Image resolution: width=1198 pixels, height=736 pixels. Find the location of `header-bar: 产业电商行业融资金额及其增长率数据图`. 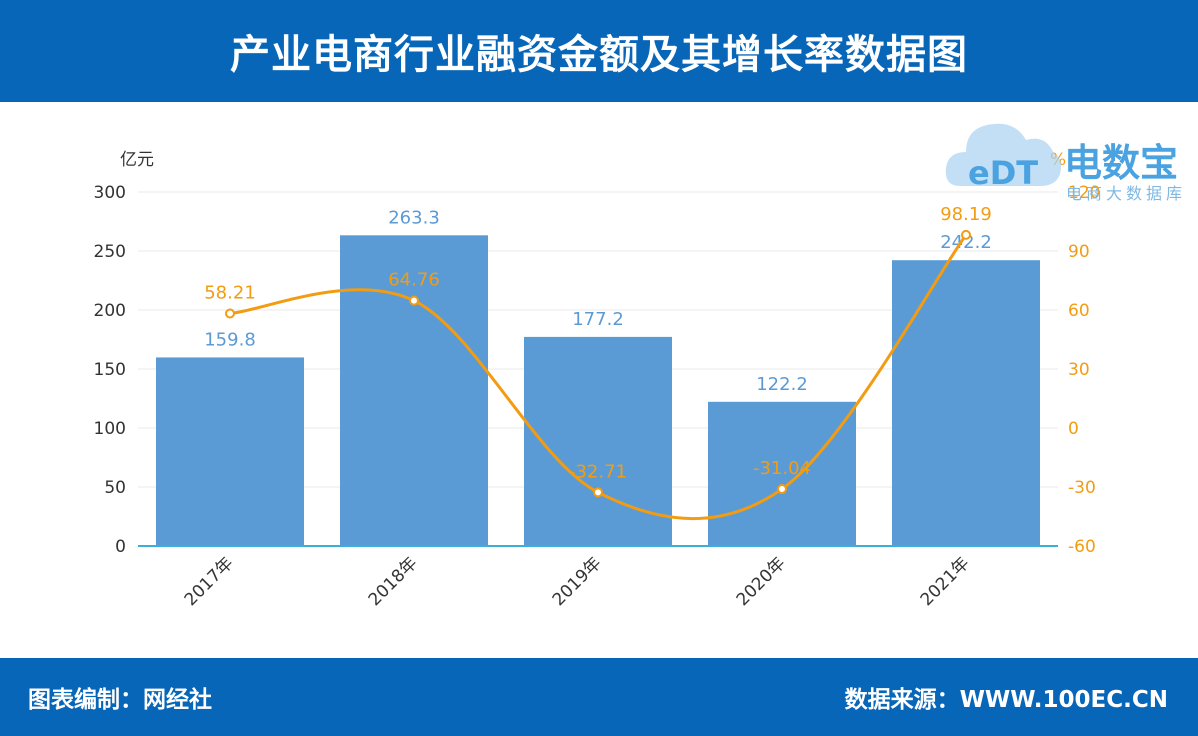

header-bar: 产业电商行业融资金额及其增长率数据图 is located at coordinates (599, 51).